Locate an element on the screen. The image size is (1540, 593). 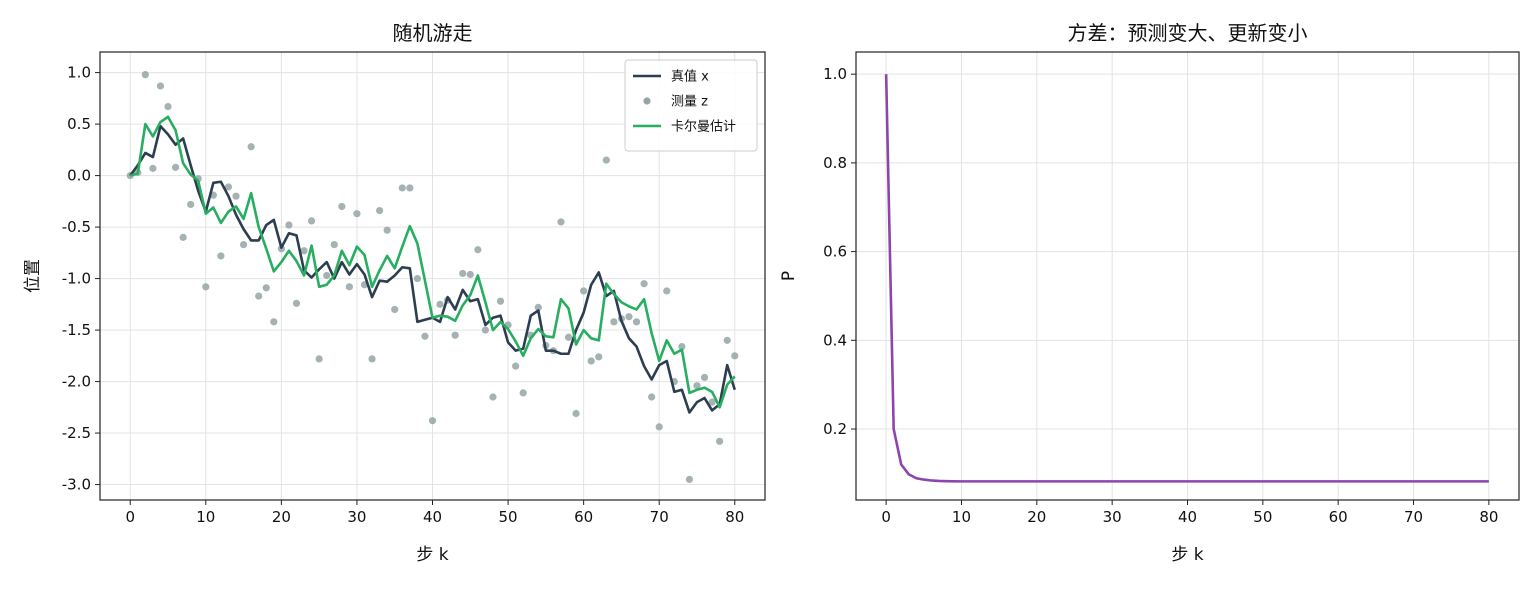
y-tick-label: -2.5 is located at coordinates (76, 433).